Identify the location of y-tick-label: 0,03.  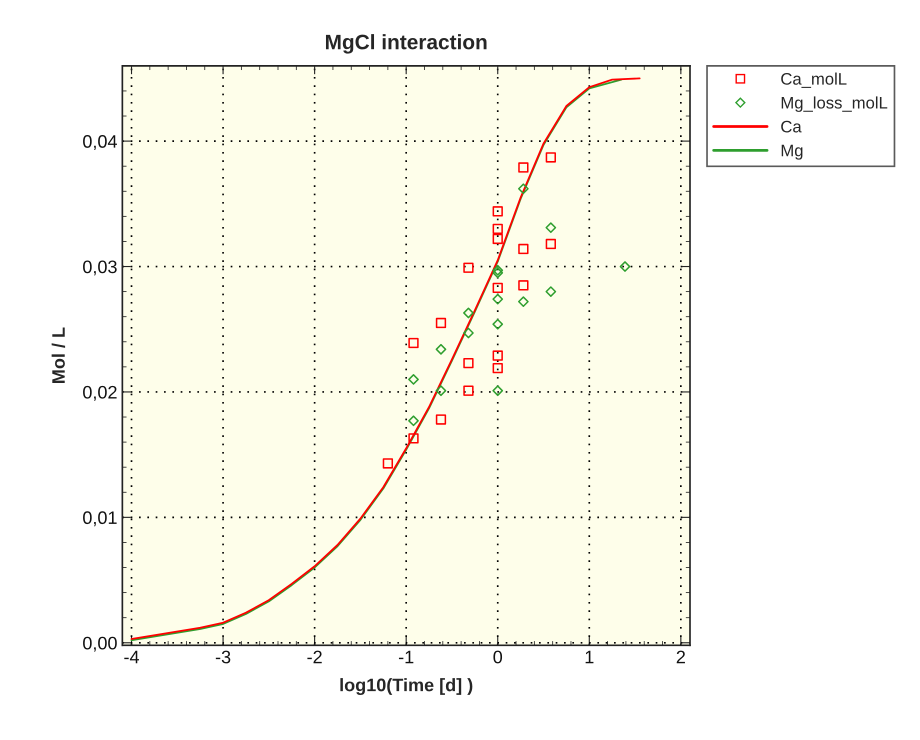
(100, 268).